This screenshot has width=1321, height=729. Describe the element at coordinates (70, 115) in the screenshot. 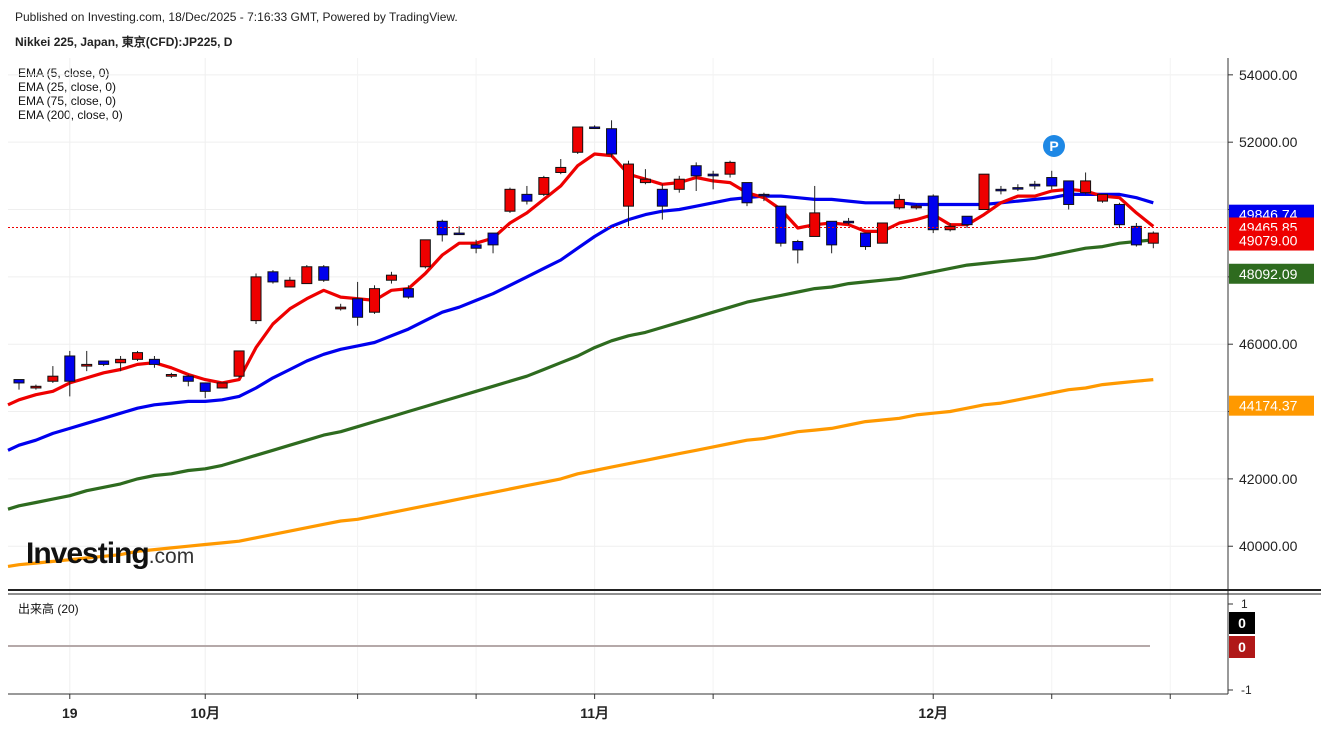

I see `legend-ema200: EMA (200, close, 0)` at that location.